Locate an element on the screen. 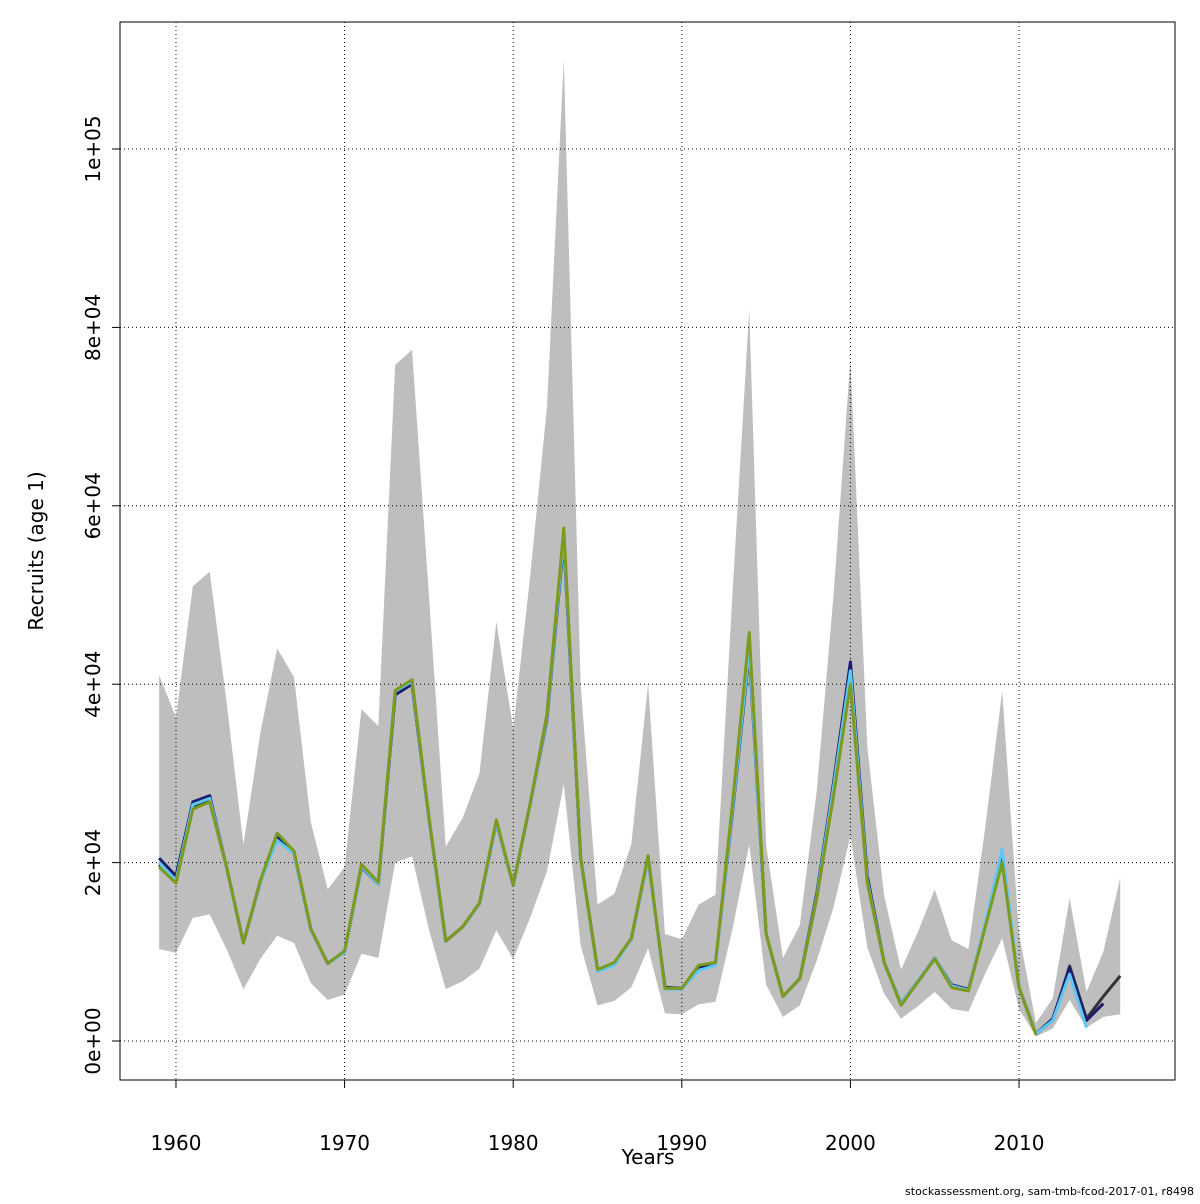 The height and width of the screenshot is (1204, 1200). x-tick-label: 1980 is located at coordinates (513, 1143).